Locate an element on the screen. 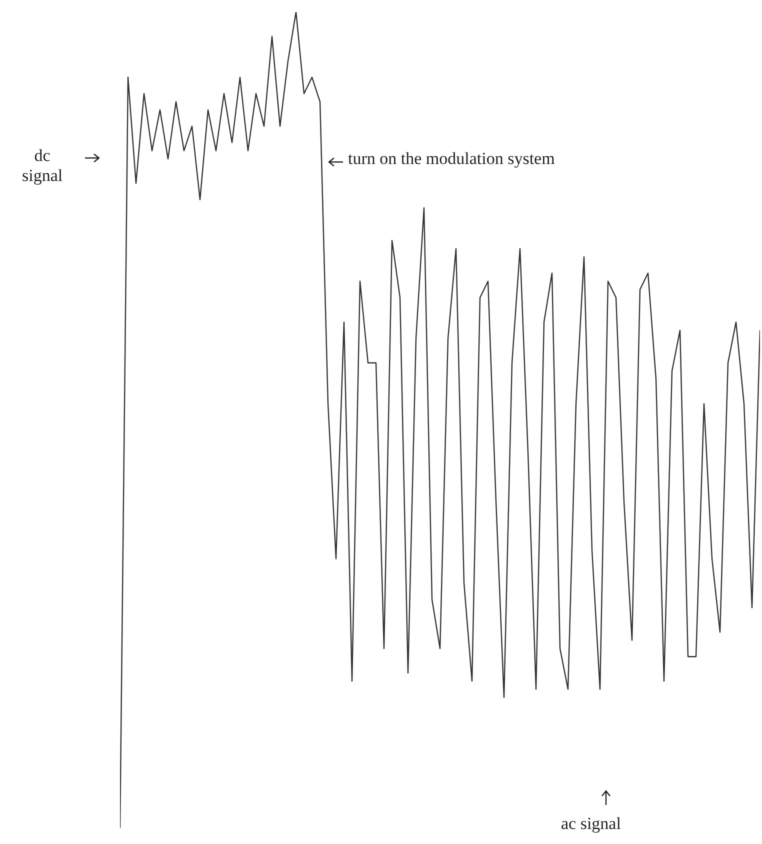  annotation: ac signal is located at coordinates (591, 824).